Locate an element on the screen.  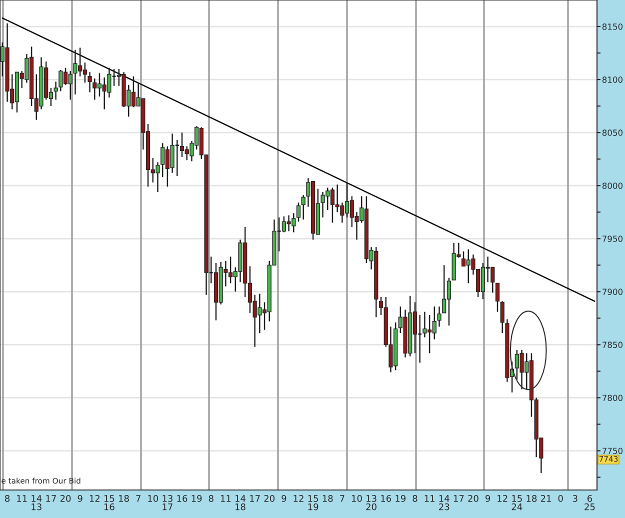
y-tick-label: 7850 is located at coordinates (612, 345).